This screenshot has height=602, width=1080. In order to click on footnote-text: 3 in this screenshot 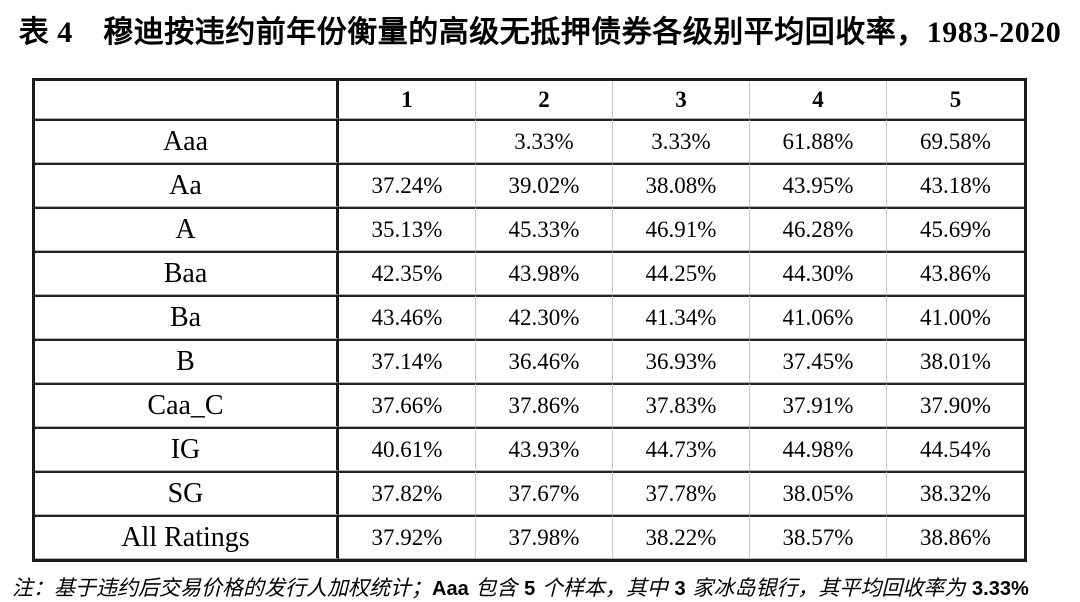, I will do `click(680, 589)`.